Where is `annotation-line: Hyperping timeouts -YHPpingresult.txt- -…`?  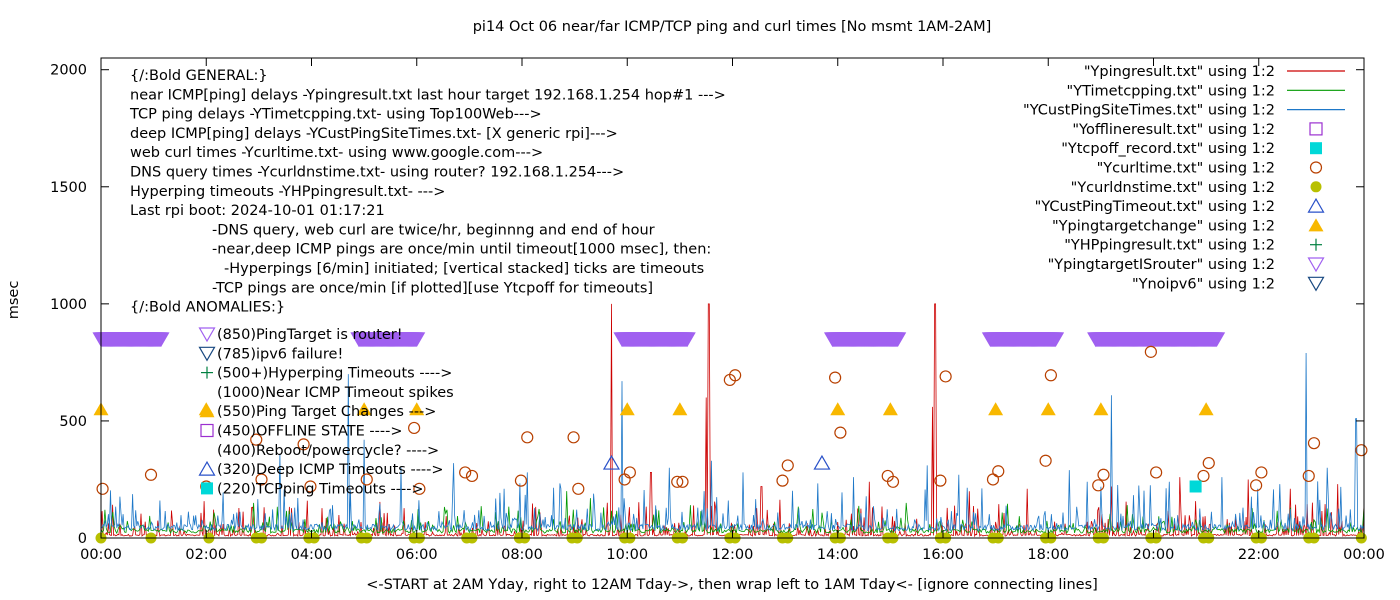
annotation-line: Hyperping timeouts -YHPpingresult.txt- -… is located at coordinates (287, 192).